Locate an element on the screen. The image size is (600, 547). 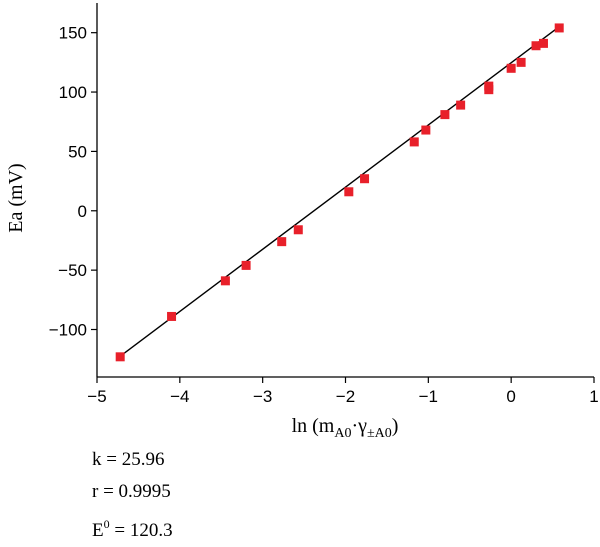
y-tick-label: 0 is located at coordinates (82, 211).